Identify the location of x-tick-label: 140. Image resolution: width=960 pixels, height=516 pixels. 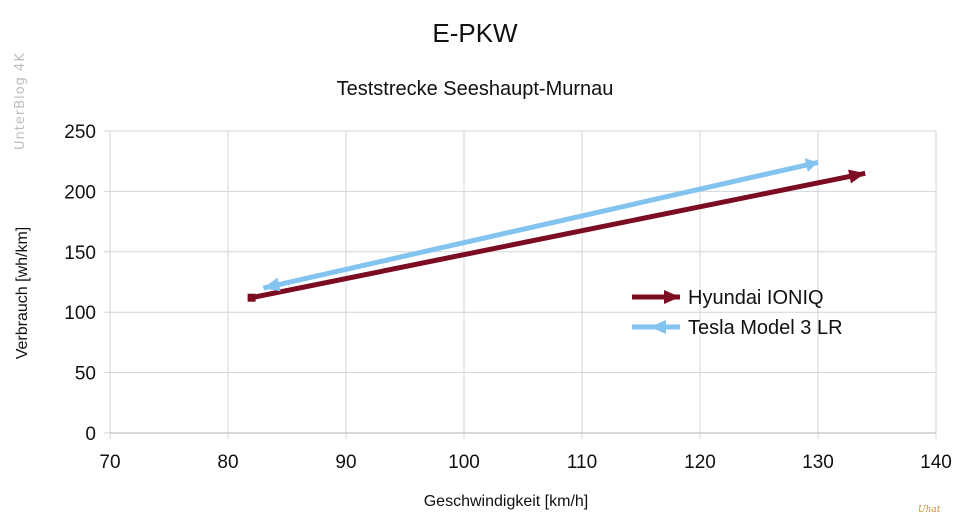
(936, 462).